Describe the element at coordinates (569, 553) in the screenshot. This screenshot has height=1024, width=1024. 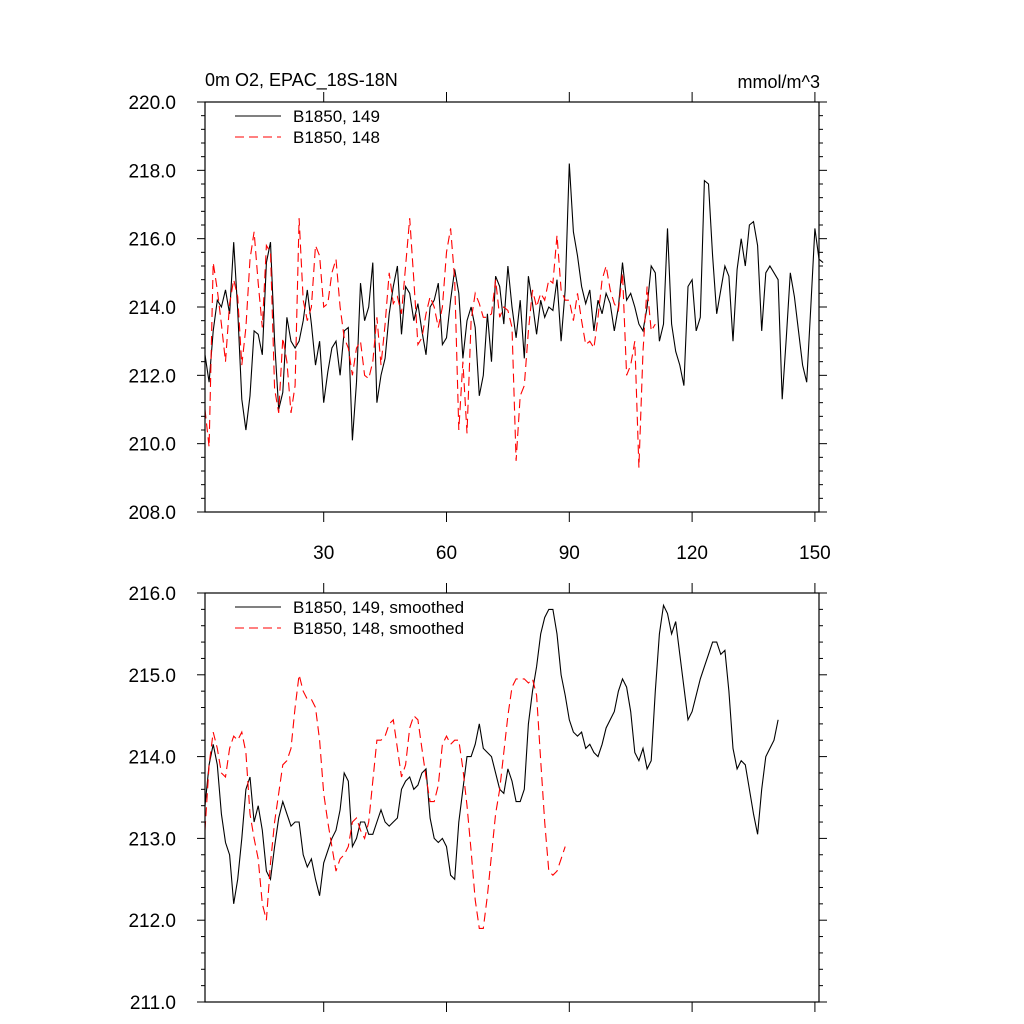
I see `x-tick-label: 90` at that location.